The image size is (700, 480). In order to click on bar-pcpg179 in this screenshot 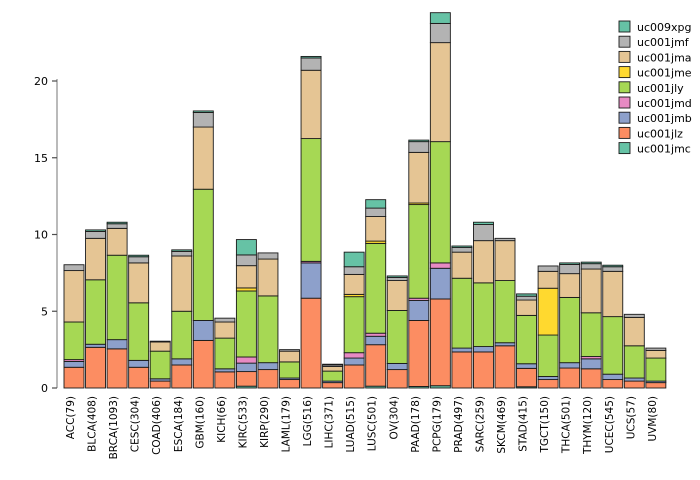, I will do `click(440, 200)`.